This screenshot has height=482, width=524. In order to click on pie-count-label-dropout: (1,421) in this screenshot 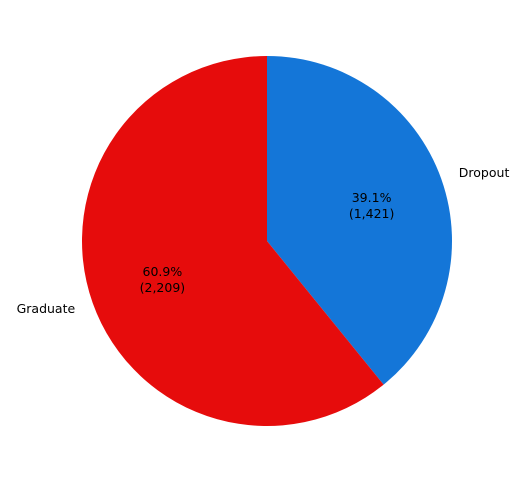, I will do `click(372, 213)`.